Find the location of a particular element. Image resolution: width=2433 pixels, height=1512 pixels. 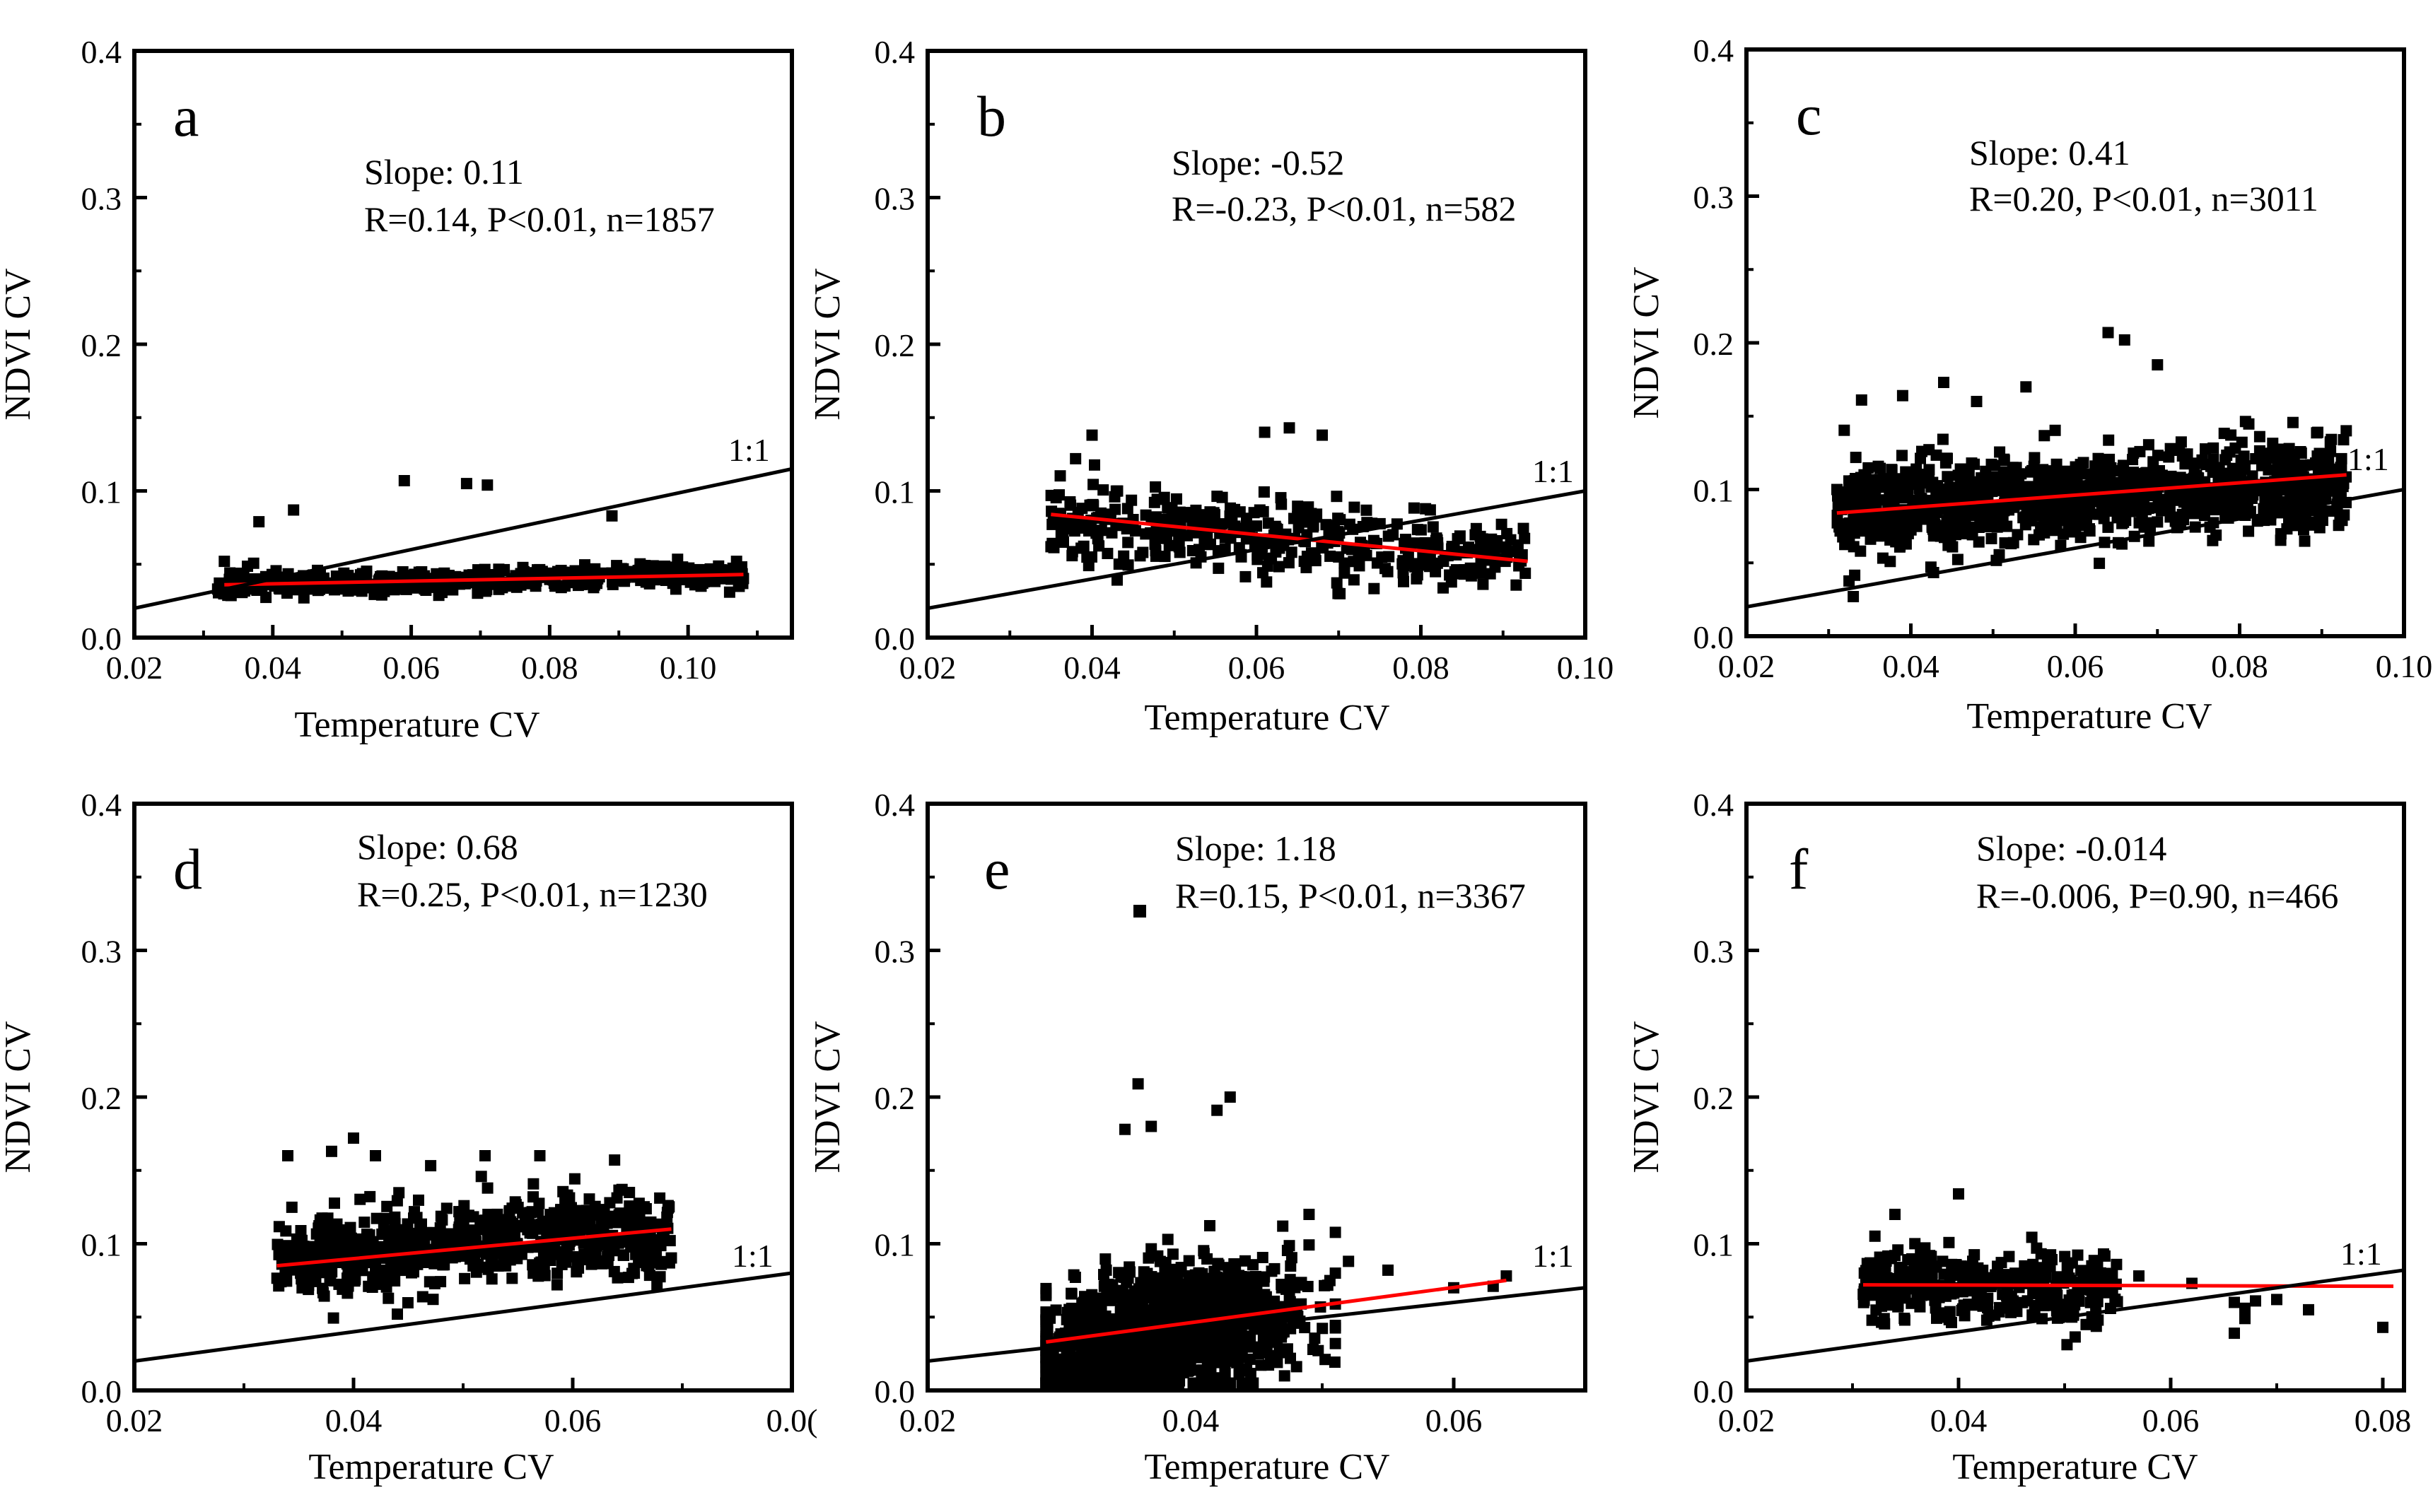

panel-f-slope: Slope: -0.014 is located at coordinates (2071, 848).